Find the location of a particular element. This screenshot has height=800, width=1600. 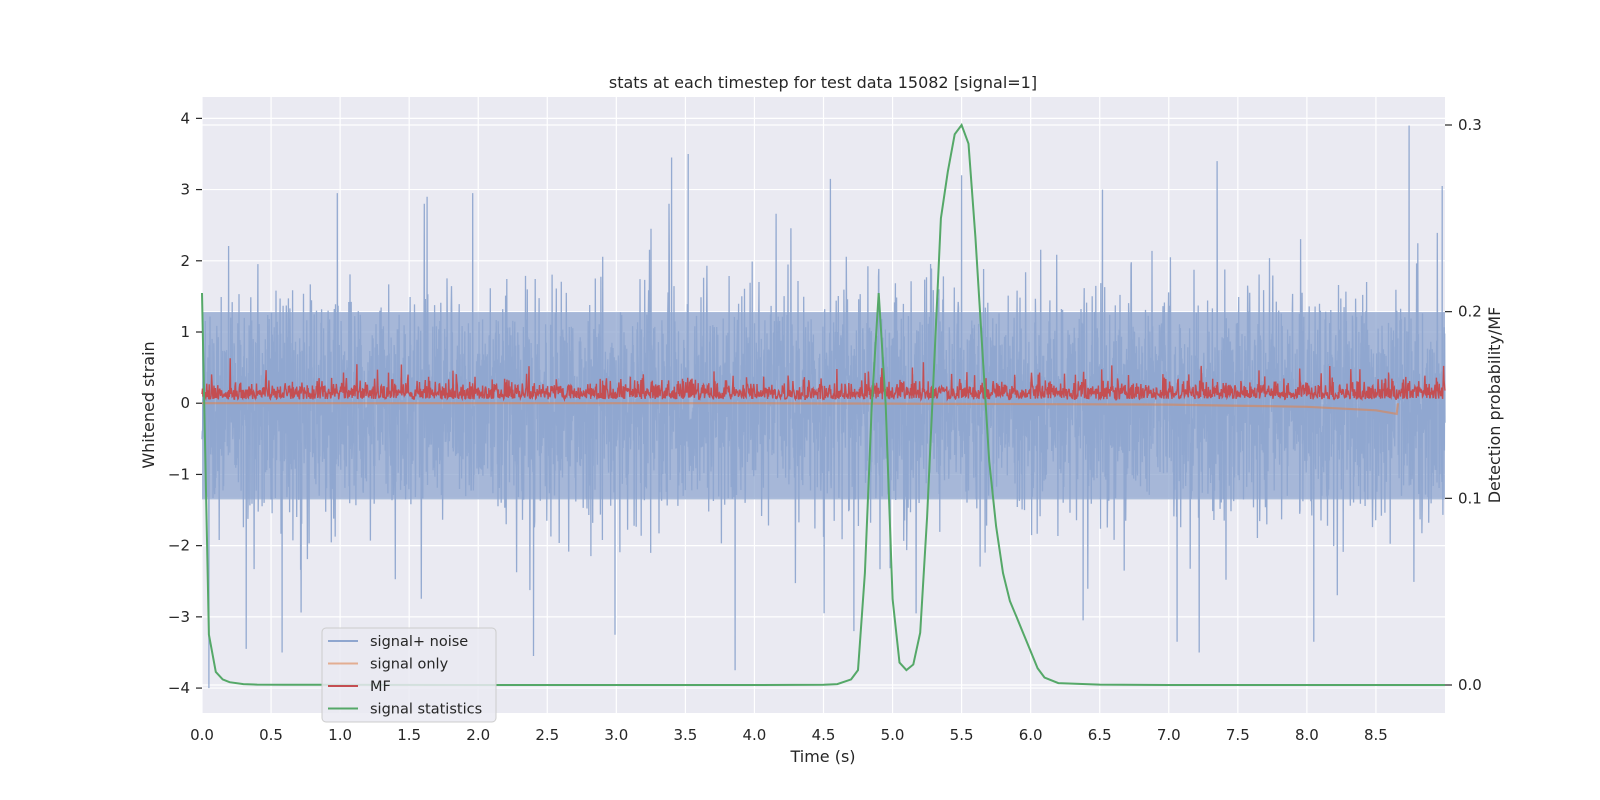

y-tick-label: 4 is located at coordinates (185, 118).